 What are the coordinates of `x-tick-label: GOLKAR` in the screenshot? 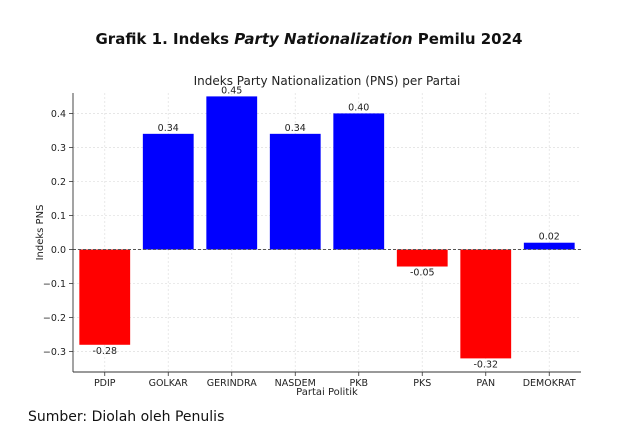 It's located at (169, 383).